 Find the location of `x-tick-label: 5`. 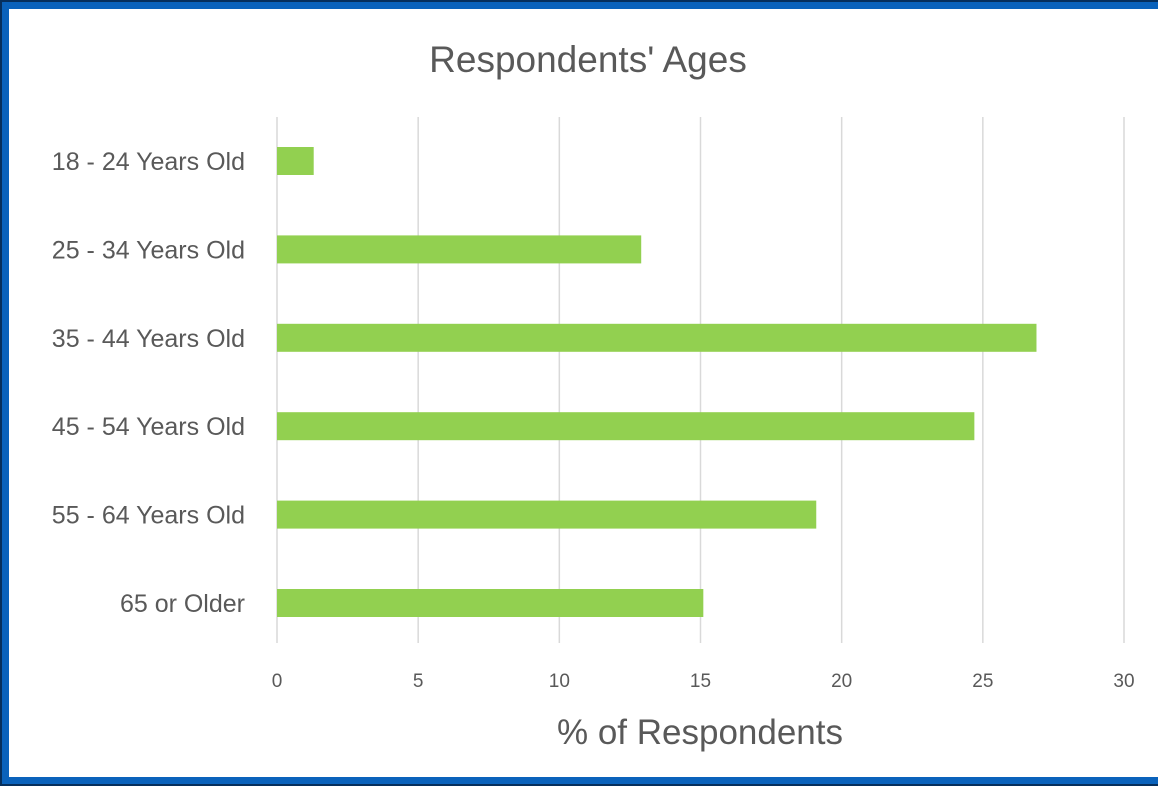

x-tick-label: 5 is located at coordinates (418, 681).